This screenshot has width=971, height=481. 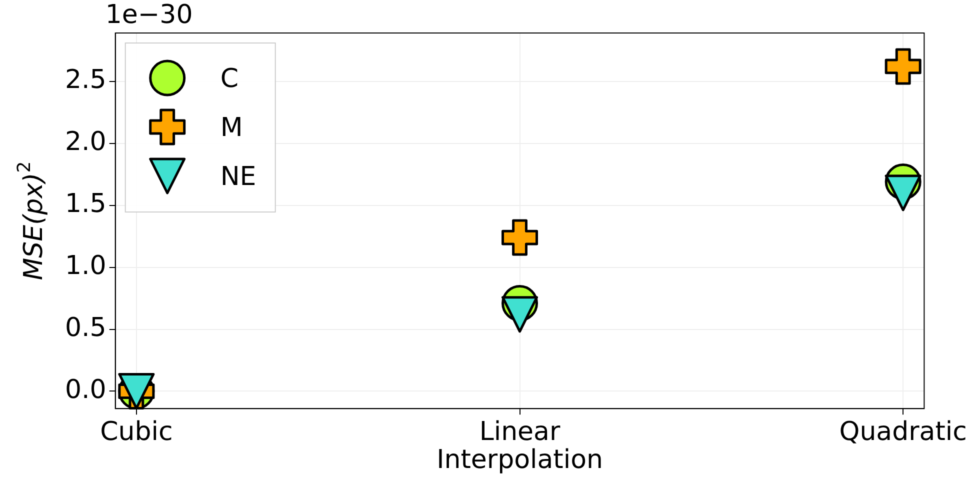 What do you see at coordinates (85, 389) in the screenshot?
I see `y-tick-label: 0.0` at bounding box center [85, 389].